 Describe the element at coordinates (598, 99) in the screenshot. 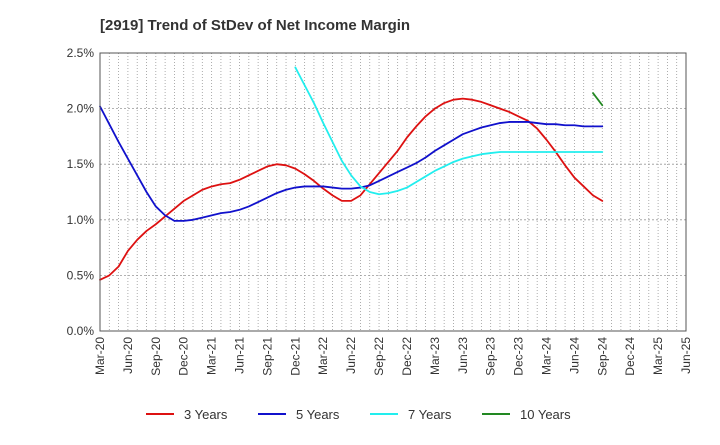

I see `series-line-10-years` at that location.